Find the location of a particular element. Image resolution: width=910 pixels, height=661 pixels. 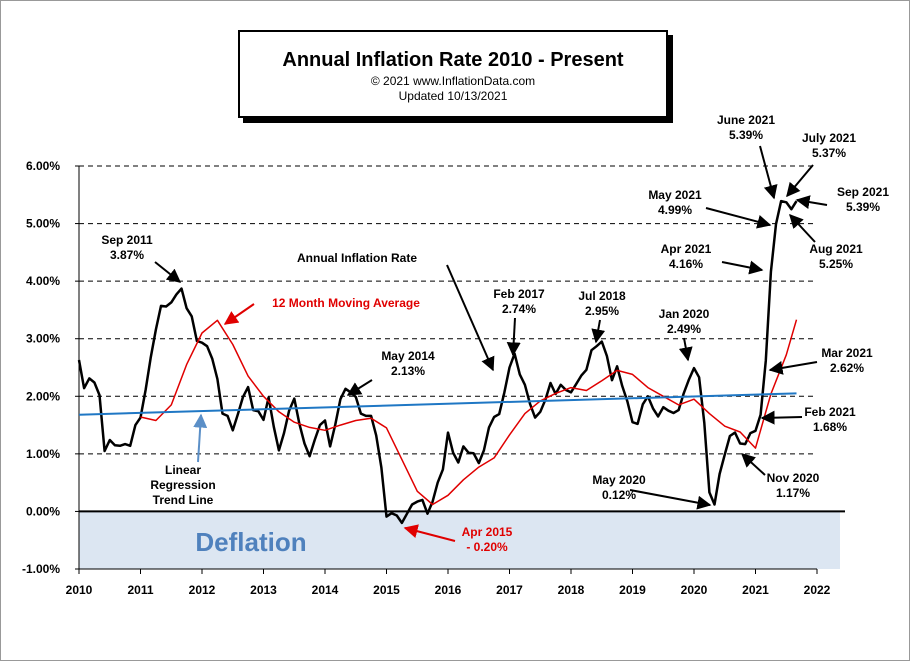

x-tick-label: 2022 is located at coordinates (817, 590).